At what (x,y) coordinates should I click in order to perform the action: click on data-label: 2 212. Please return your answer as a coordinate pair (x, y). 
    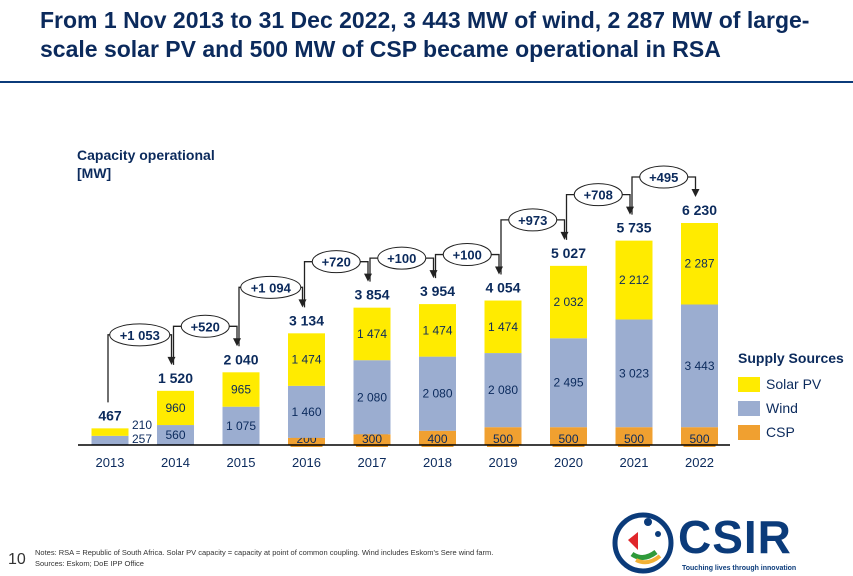
    Looking at the image, I should click on (634, 280).